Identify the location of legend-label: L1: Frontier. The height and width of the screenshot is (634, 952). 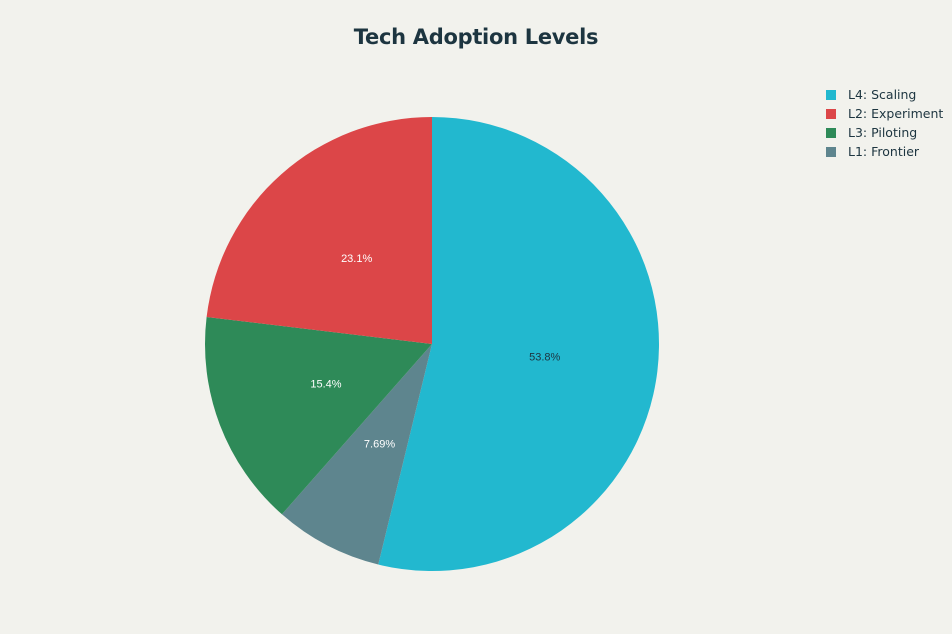
(884, 151).